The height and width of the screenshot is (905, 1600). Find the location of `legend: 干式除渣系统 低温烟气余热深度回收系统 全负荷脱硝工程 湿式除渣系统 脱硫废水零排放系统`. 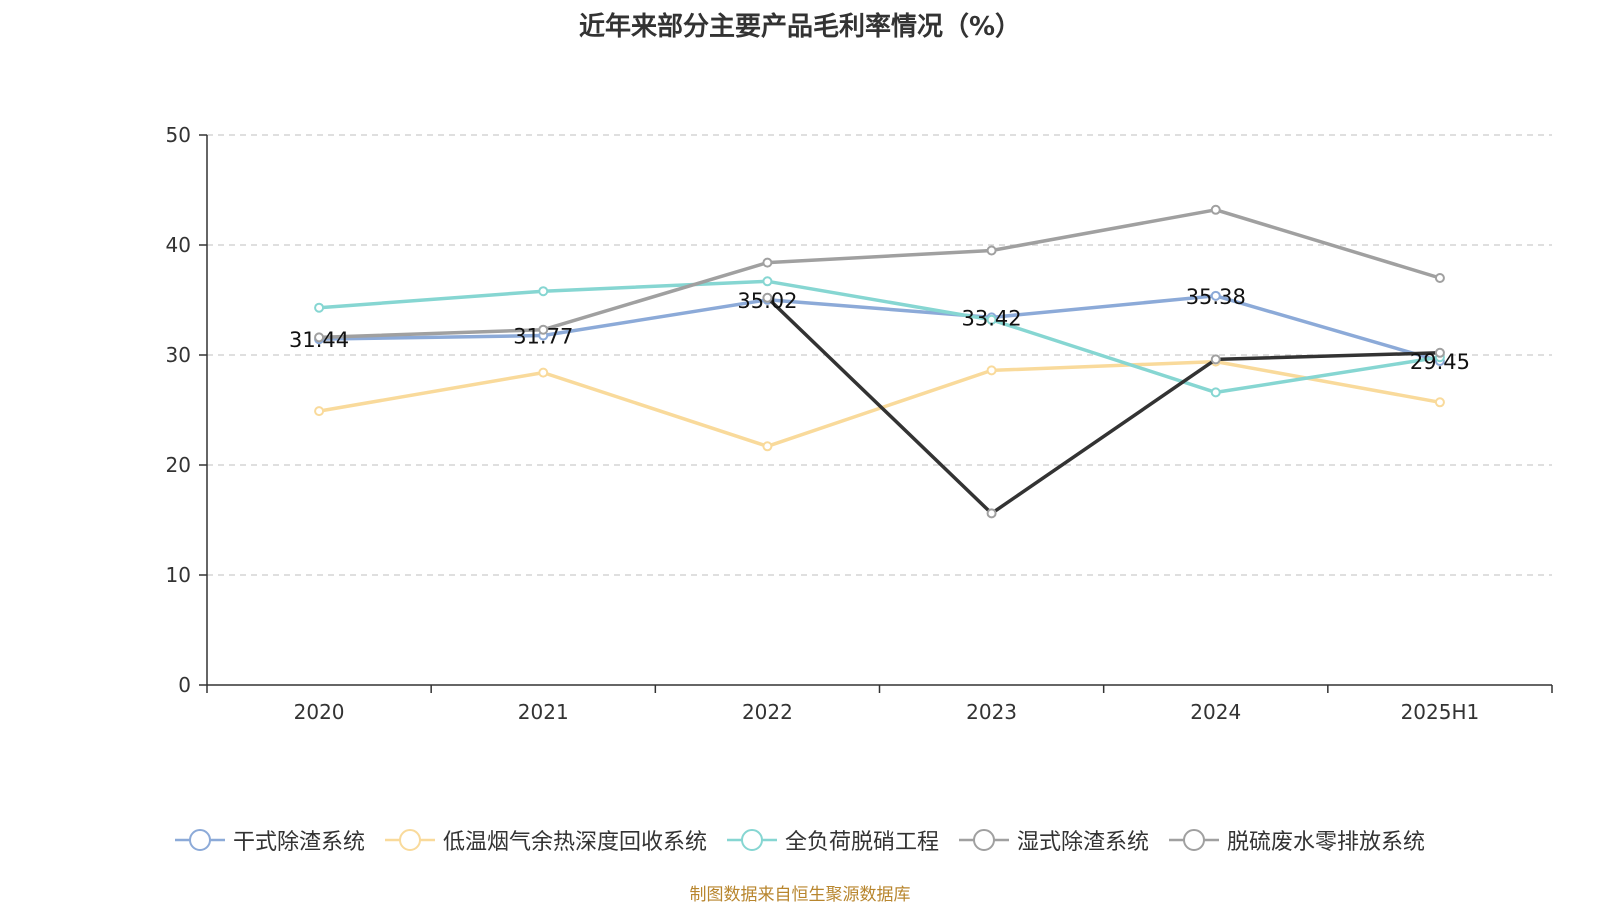

legend: 干式除渣系统 低温烟气余热深度回收系统 全负荷脱硝工程 湿式除渣系统 脱硫废水零排放系统 is located at coordinates (800, 840).